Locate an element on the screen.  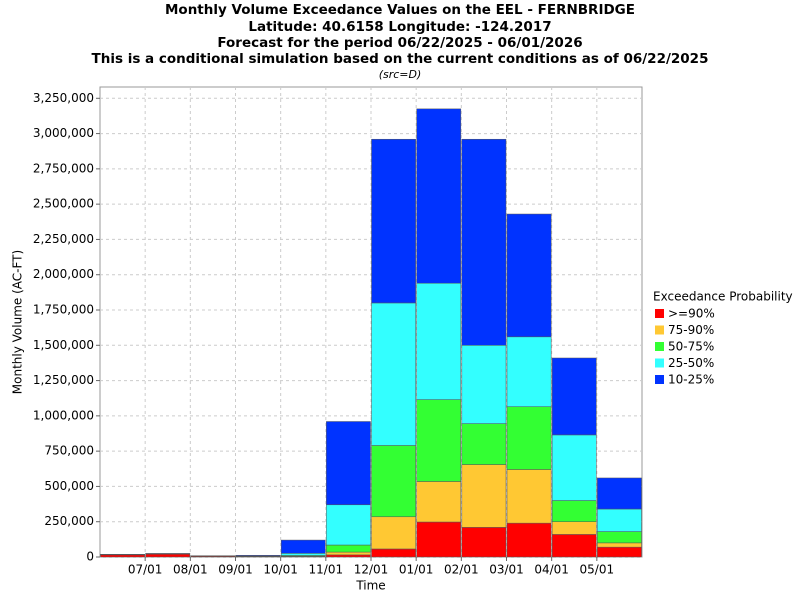
x-tick-label: 09/01 is located at coordinates (235, 570).